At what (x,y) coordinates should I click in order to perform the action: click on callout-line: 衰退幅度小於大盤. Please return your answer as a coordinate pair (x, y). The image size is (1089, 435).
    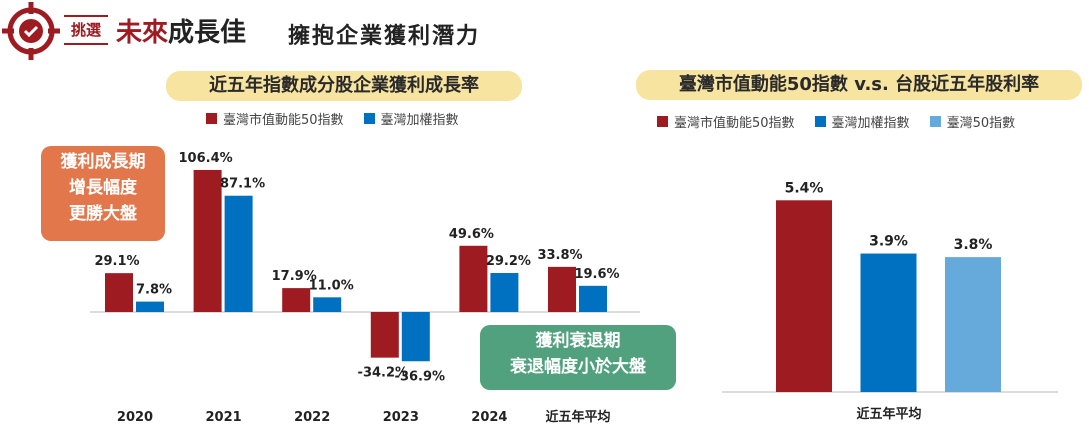
    Looking at the image, I should click on (578, 367).